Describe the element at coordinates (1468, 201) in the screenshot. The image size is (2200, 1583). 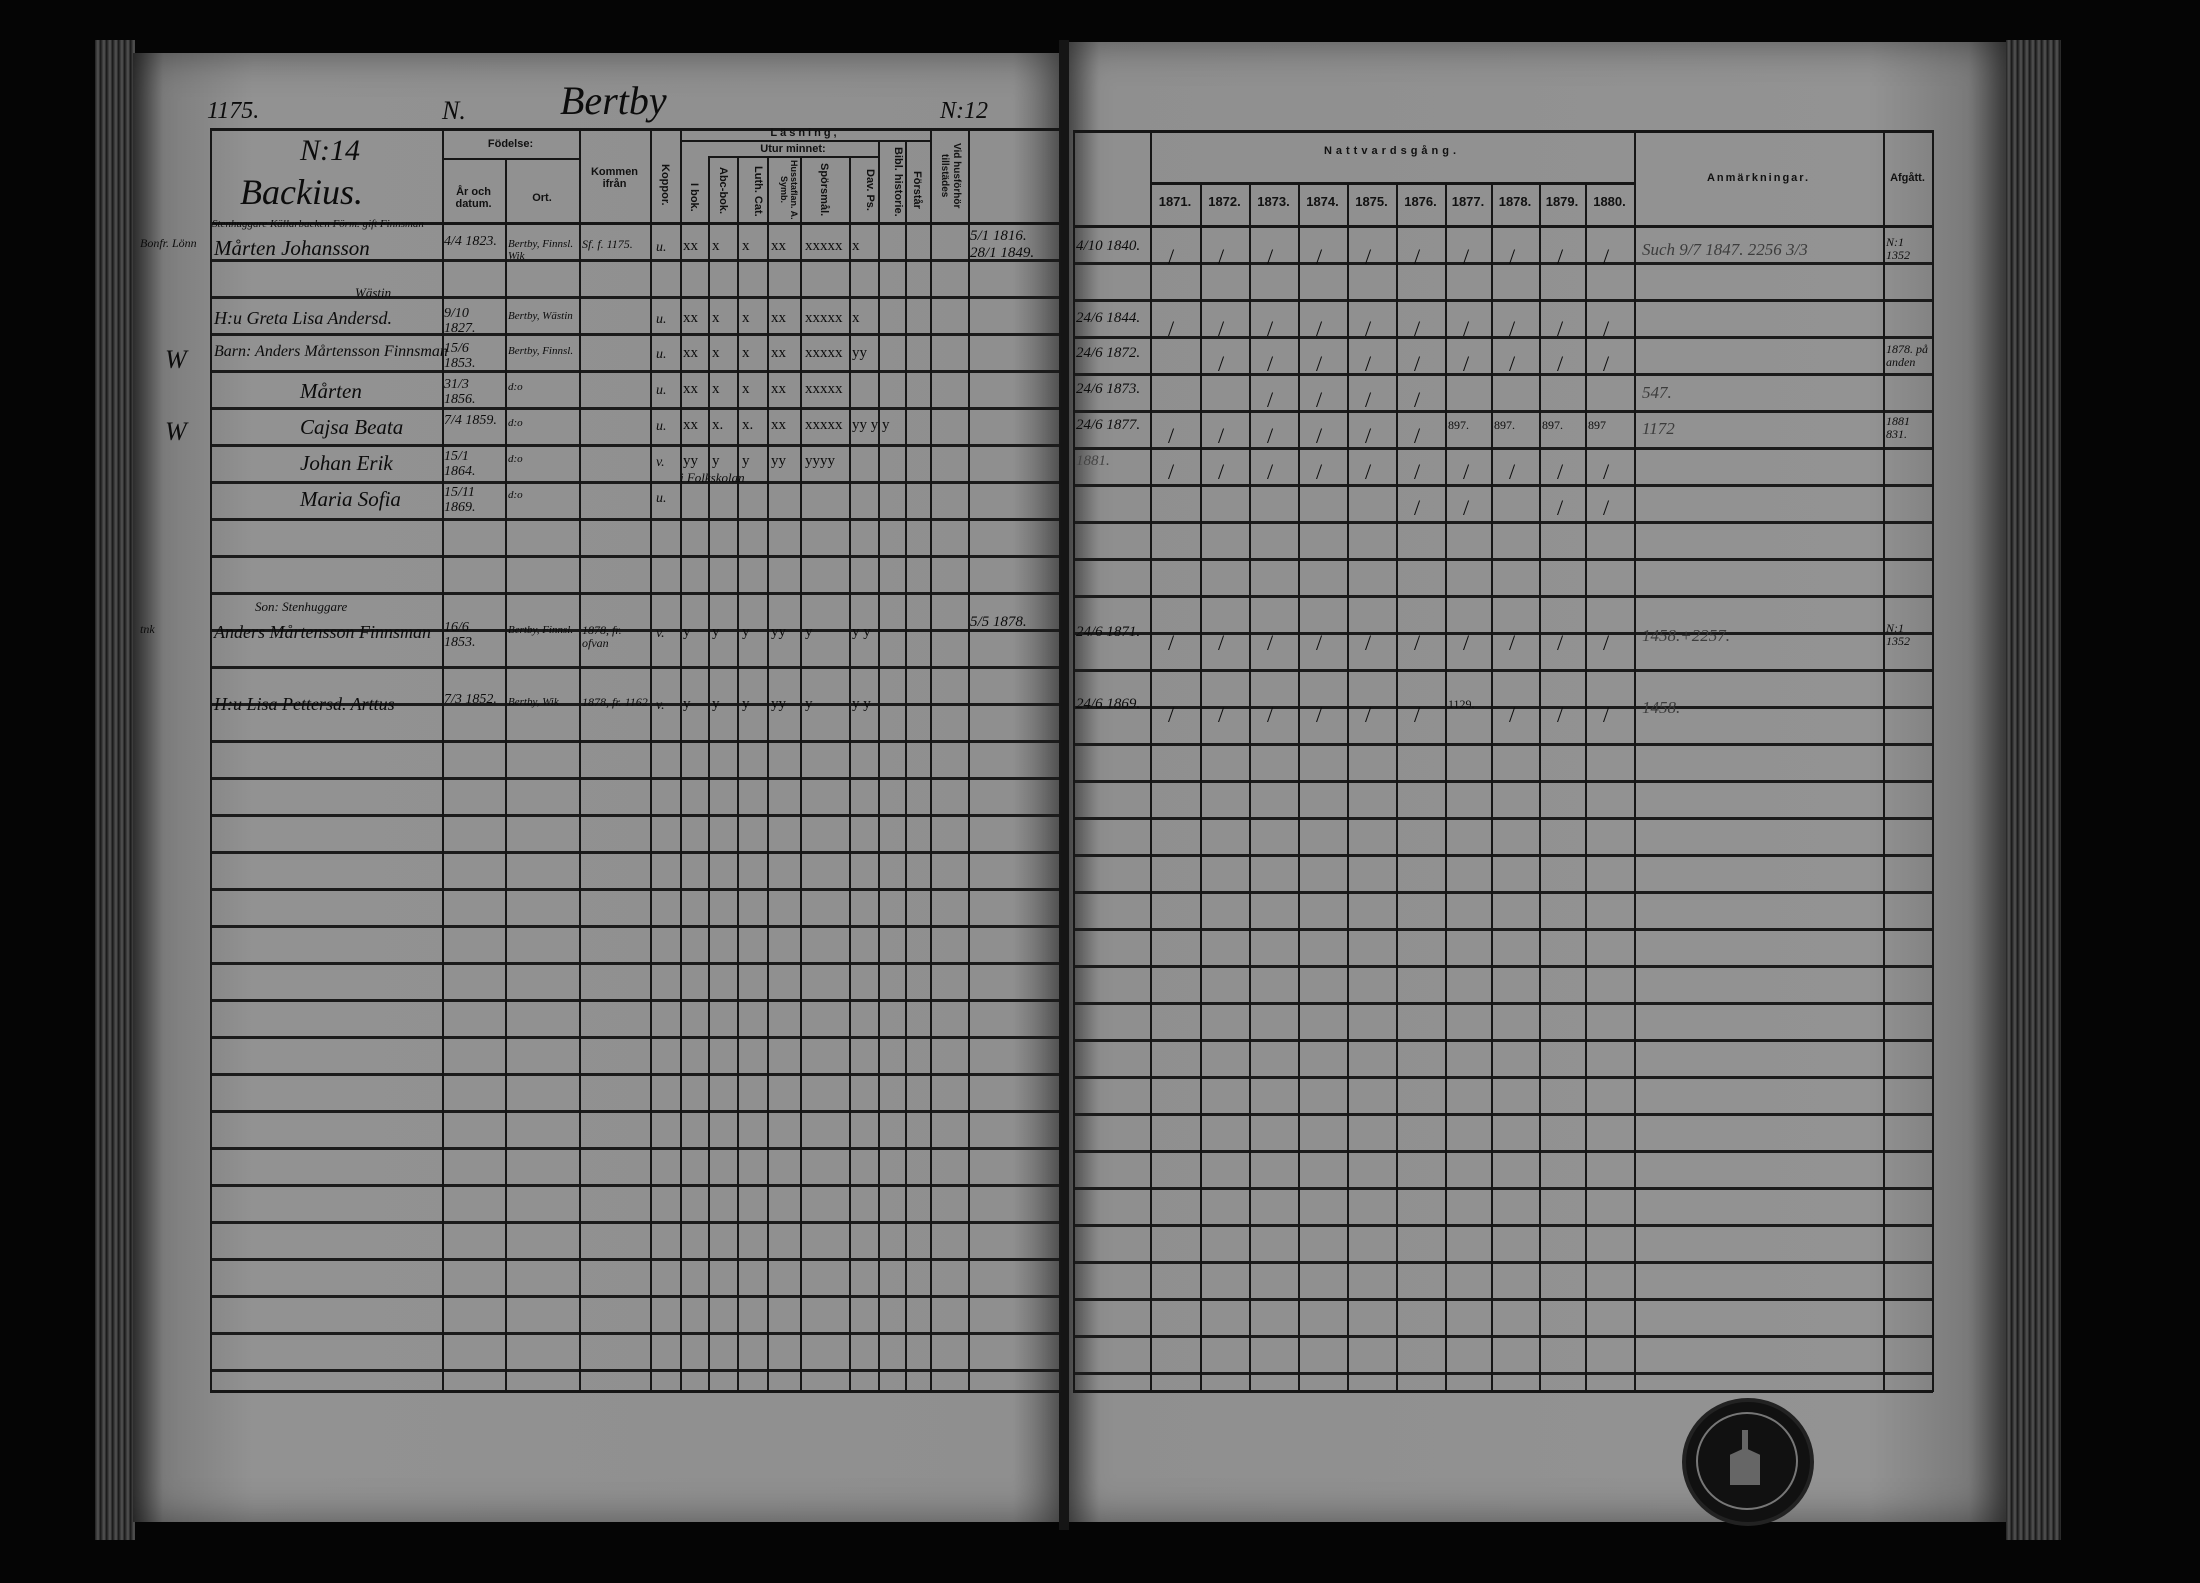
I see `year-header: 1877.` at that location.